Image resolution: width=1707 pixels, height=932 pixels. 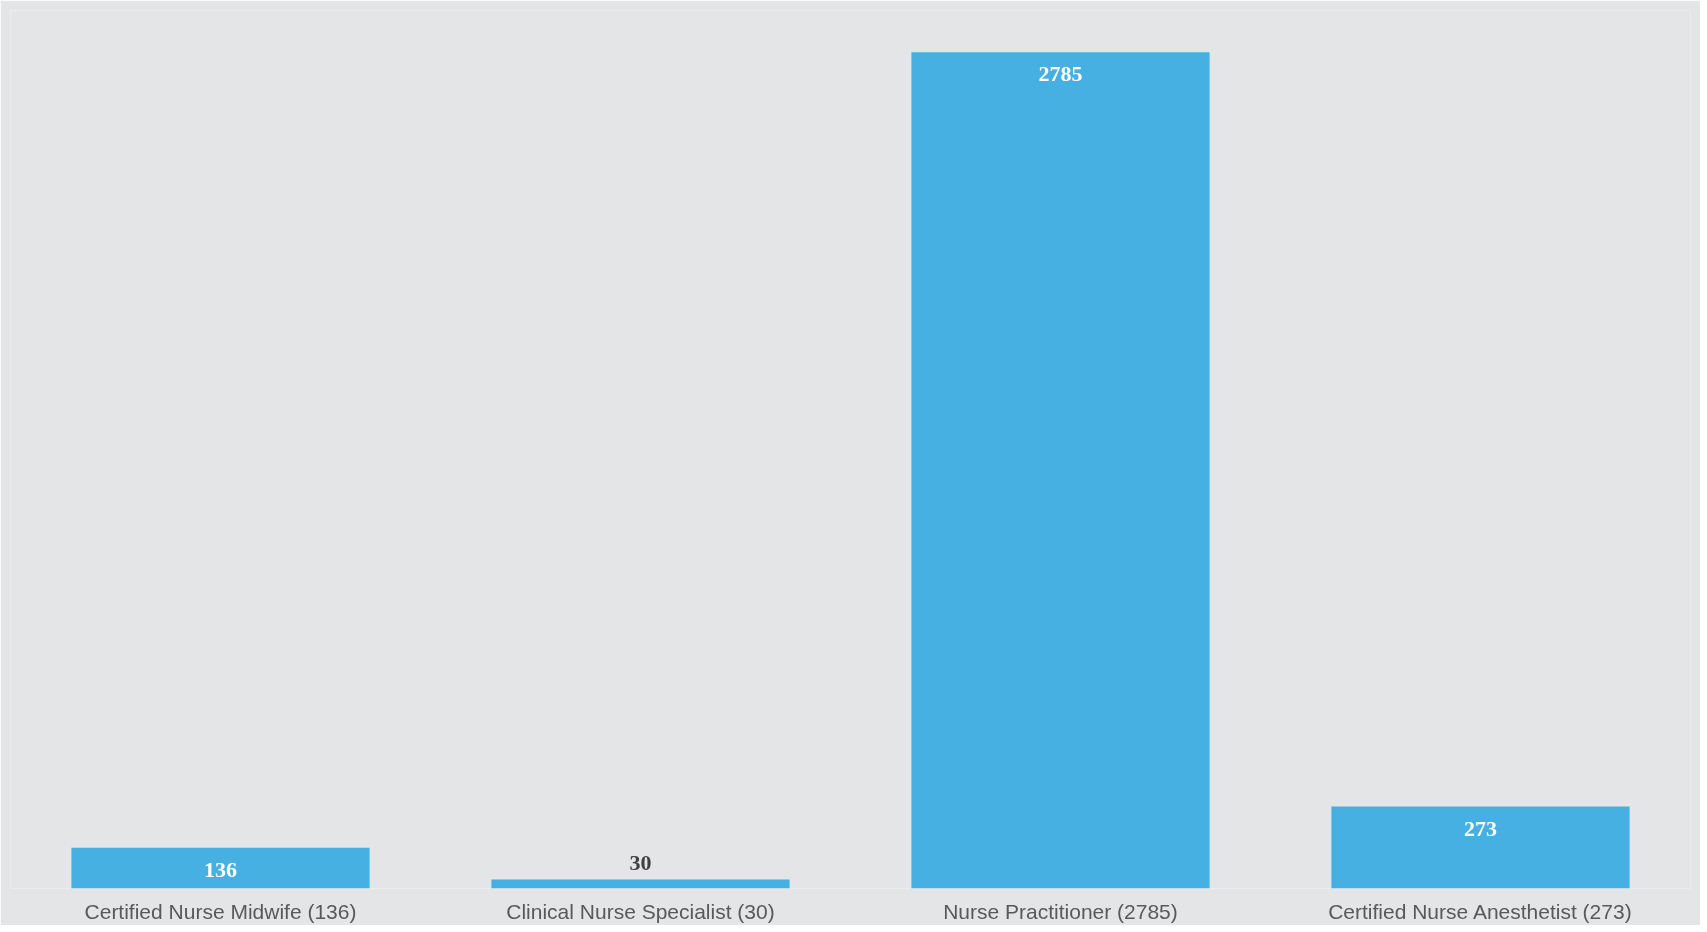 What do you see at coordinates (640, 911) in the screenshot?
I see `x-tick-label: Clinical Nurse Specialist (30)` at bounding box center [640, 911].